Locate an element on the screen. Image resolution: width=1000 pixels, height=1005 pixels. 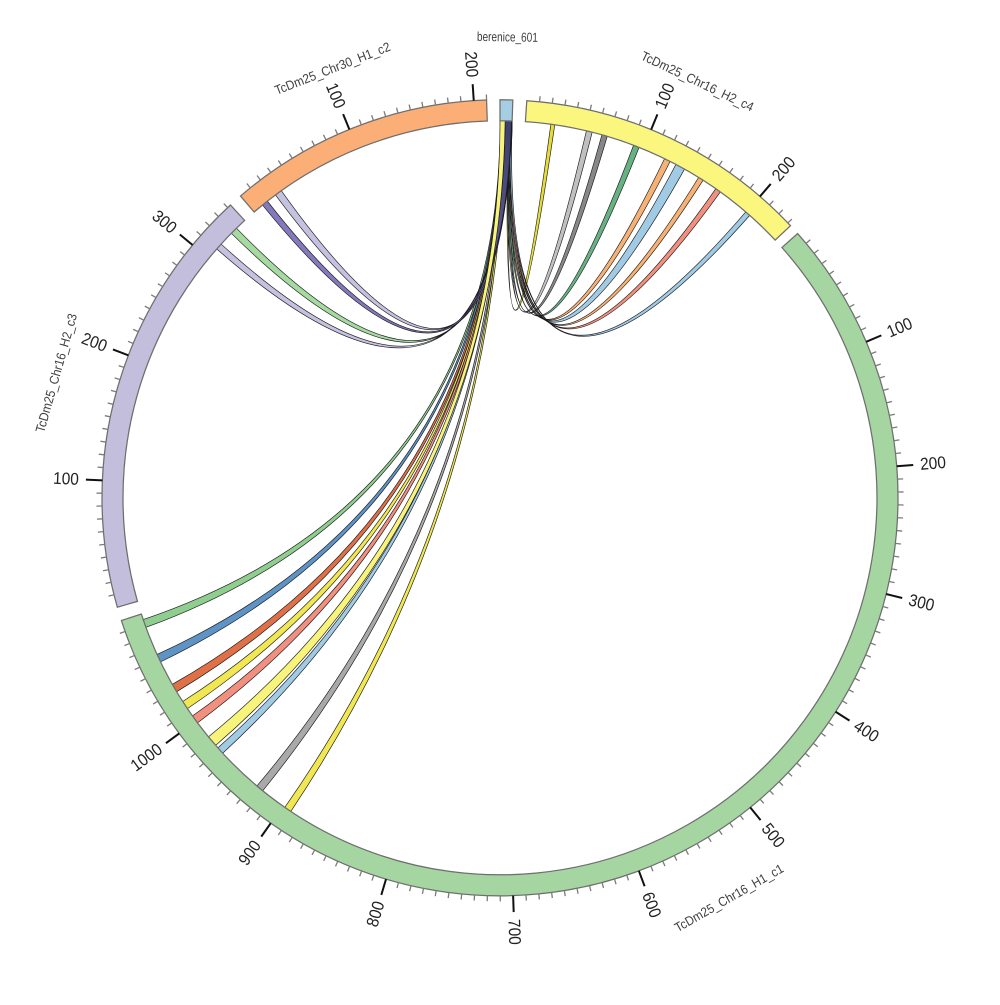
svg-text: 700 is located at coordinates (514, 932).